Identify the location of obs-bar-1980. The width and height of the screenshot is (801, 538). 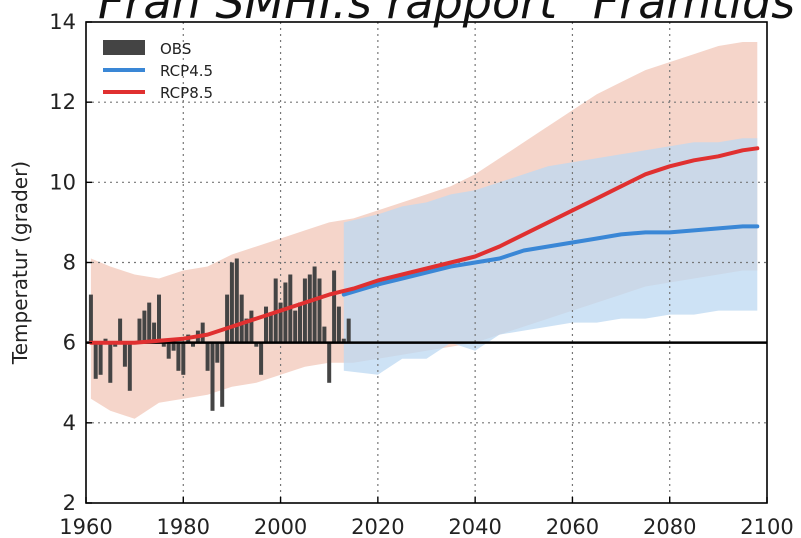
(183, 358).